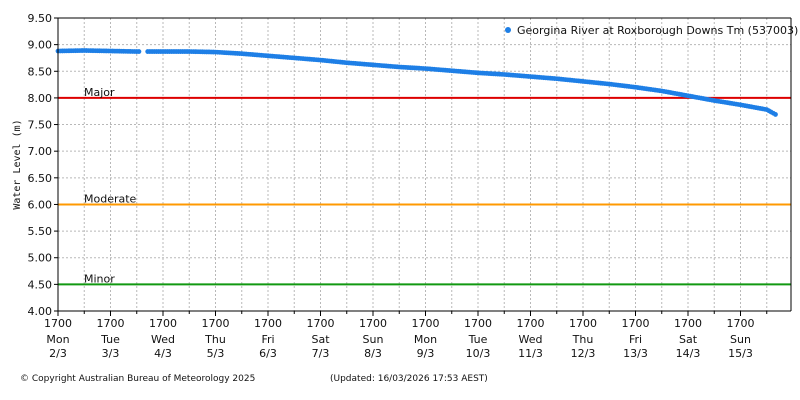 The width and height of the screenshot is (800, 400). I want to click on x-tick-label-date: 11/3, so click(530, 353).